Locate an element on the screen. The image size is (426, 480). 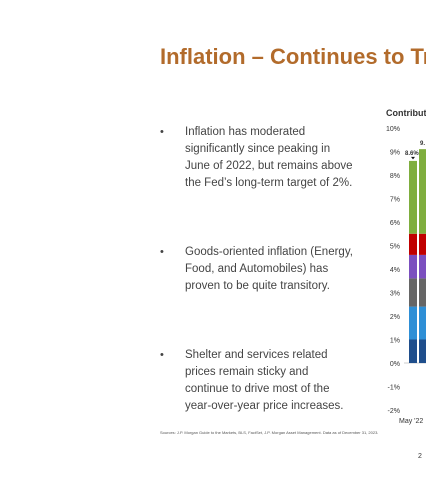
y-tick-label: -1% is located at coordinates (394, 388).